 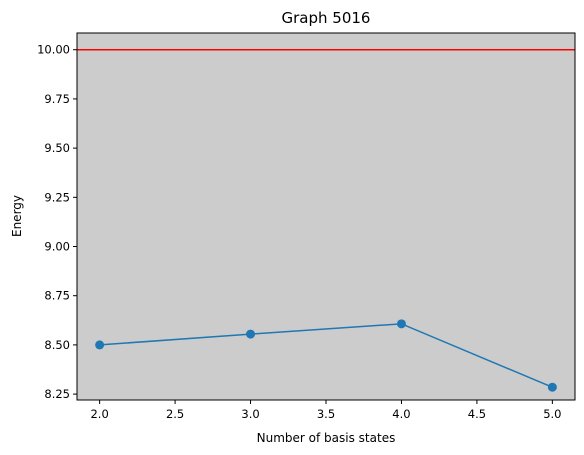 I want to click on x-tick-label: 3.0, so click(x=250, y=414).